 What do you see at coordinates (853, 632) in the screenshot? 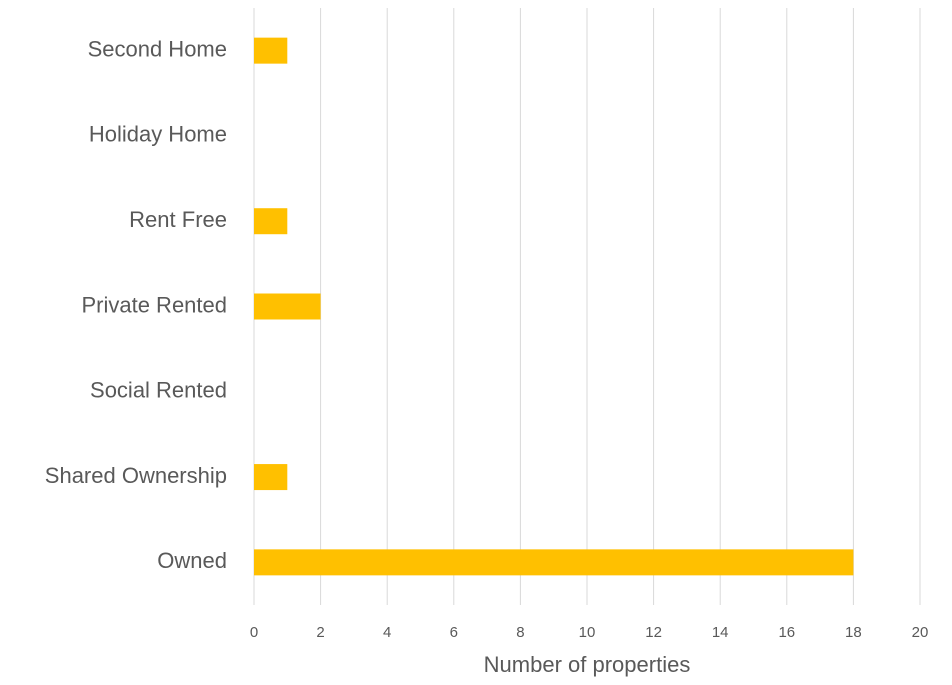
I see `x-tick-label: 18` at bounding box center [853, 632].